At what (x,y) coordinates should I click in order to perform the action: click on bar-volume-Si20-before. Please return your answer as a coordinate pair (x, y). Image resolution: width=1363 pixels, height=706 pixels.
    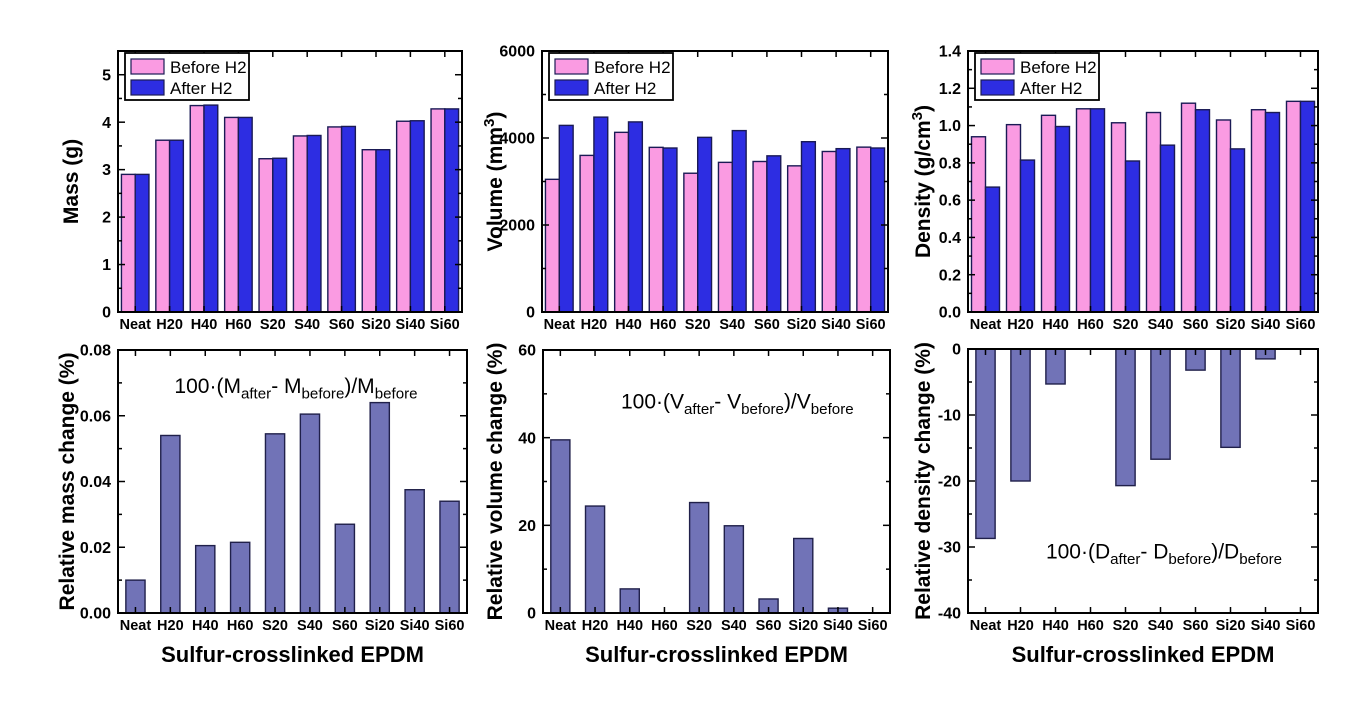
    Looking at the image, I should click on (794, 239).